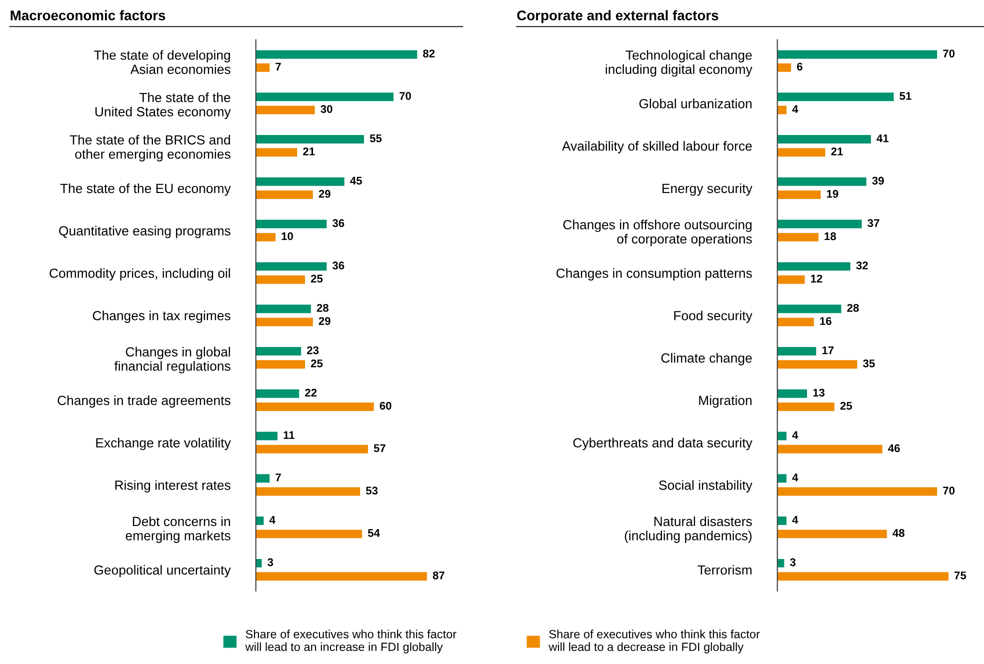  What do you see at coordinates (271, 562) in the screenshot?
I see `data-label: 3` at bounding box center [271, 562].